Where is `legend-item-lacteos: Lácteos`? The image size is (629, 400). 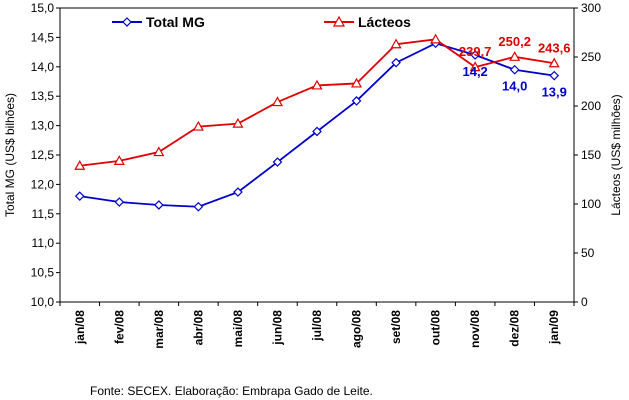 legend-item-lacteos: Lácteos is located at coordinates (367, 22).